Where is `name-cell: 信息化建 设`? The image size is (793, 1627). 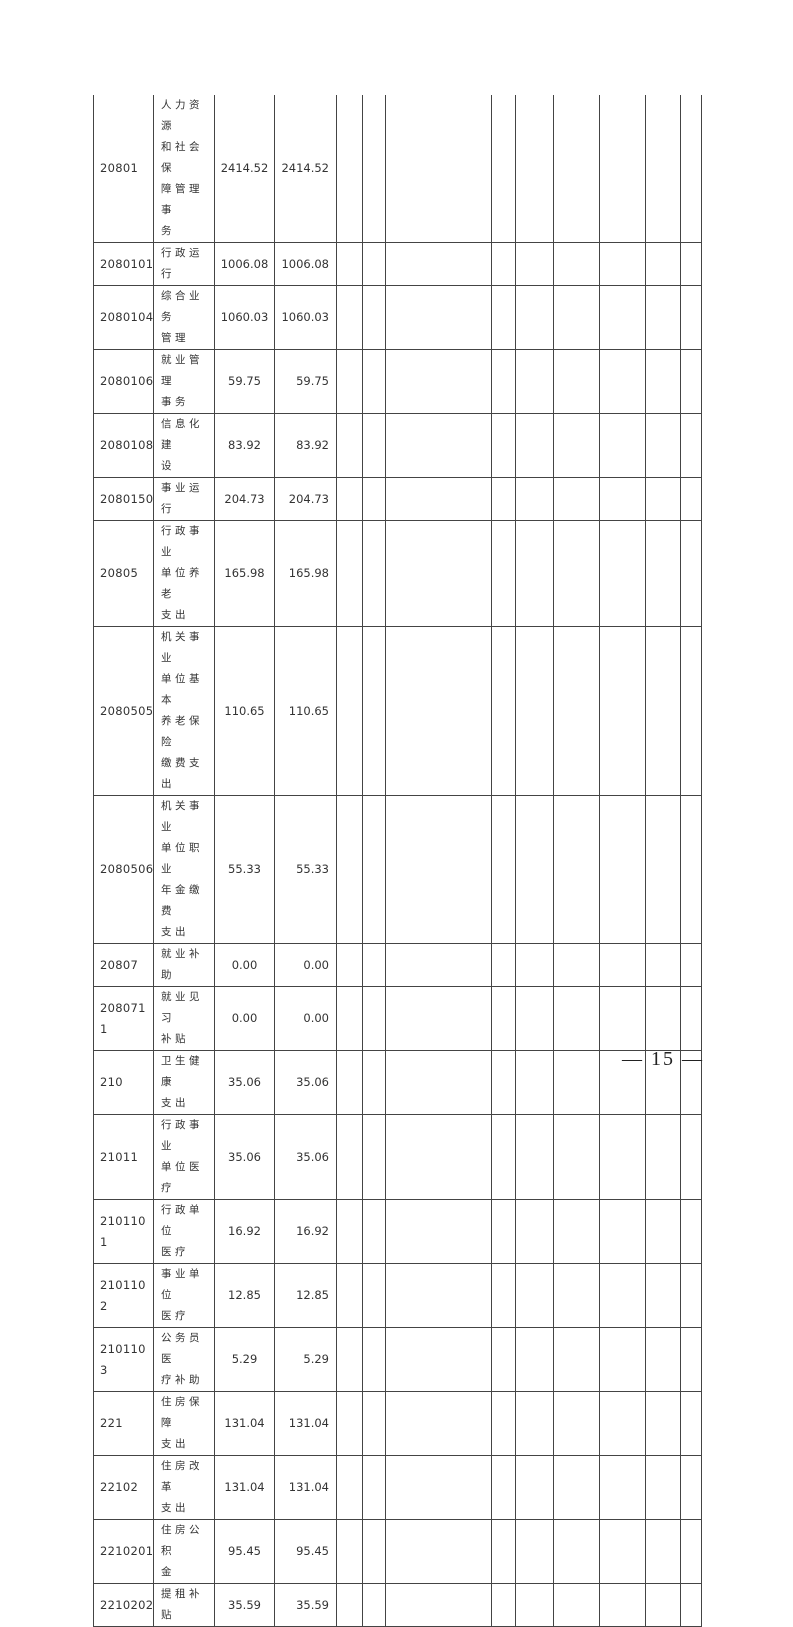 name-cell: 信息化建 设 is located at coordinates (184, 445).